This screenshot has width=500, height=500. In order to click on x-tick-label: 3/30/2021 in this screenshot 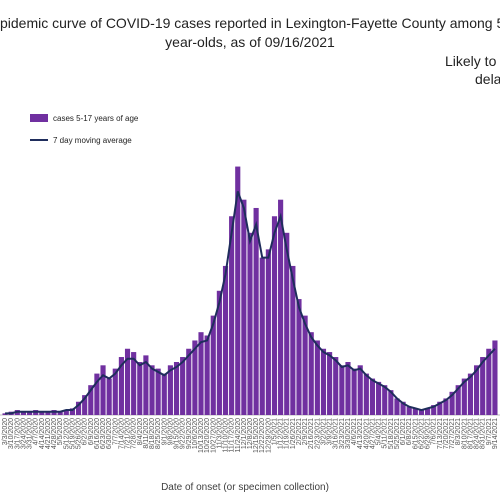, I will do `click(348, 433)`.